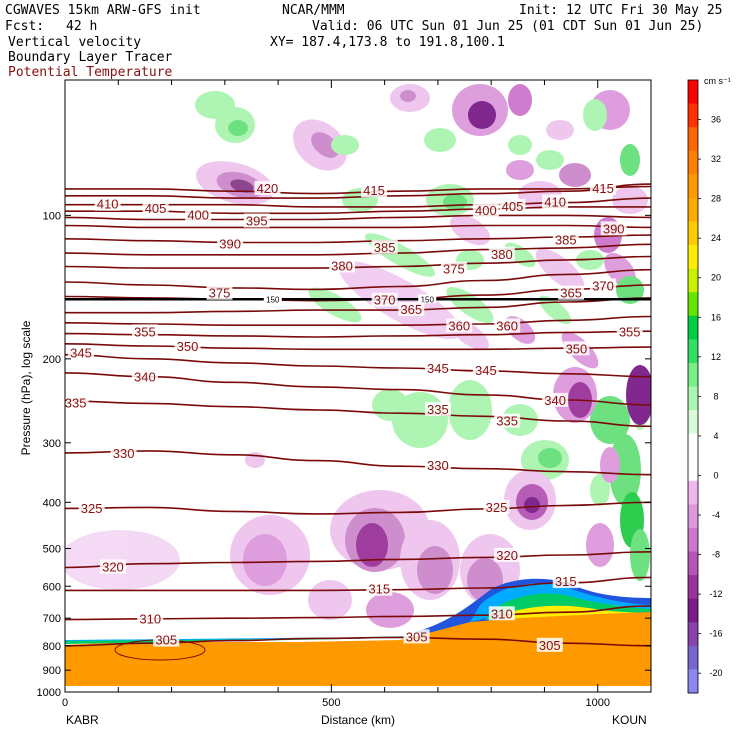 This screenshot has height=740, width=740. Describe the element at coordinates (428, 299) in the screenshot. I see `tracer-label: 150` at that location.